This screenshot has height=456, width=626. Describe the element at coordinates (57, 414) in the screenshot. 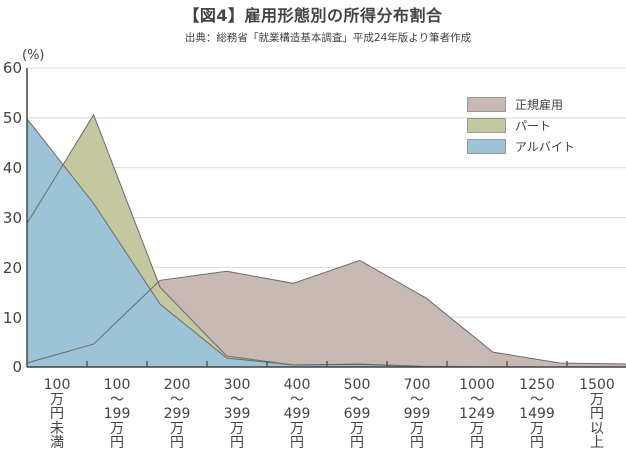

I see `x-tick-label: 100 万 円 未 満` at that location.